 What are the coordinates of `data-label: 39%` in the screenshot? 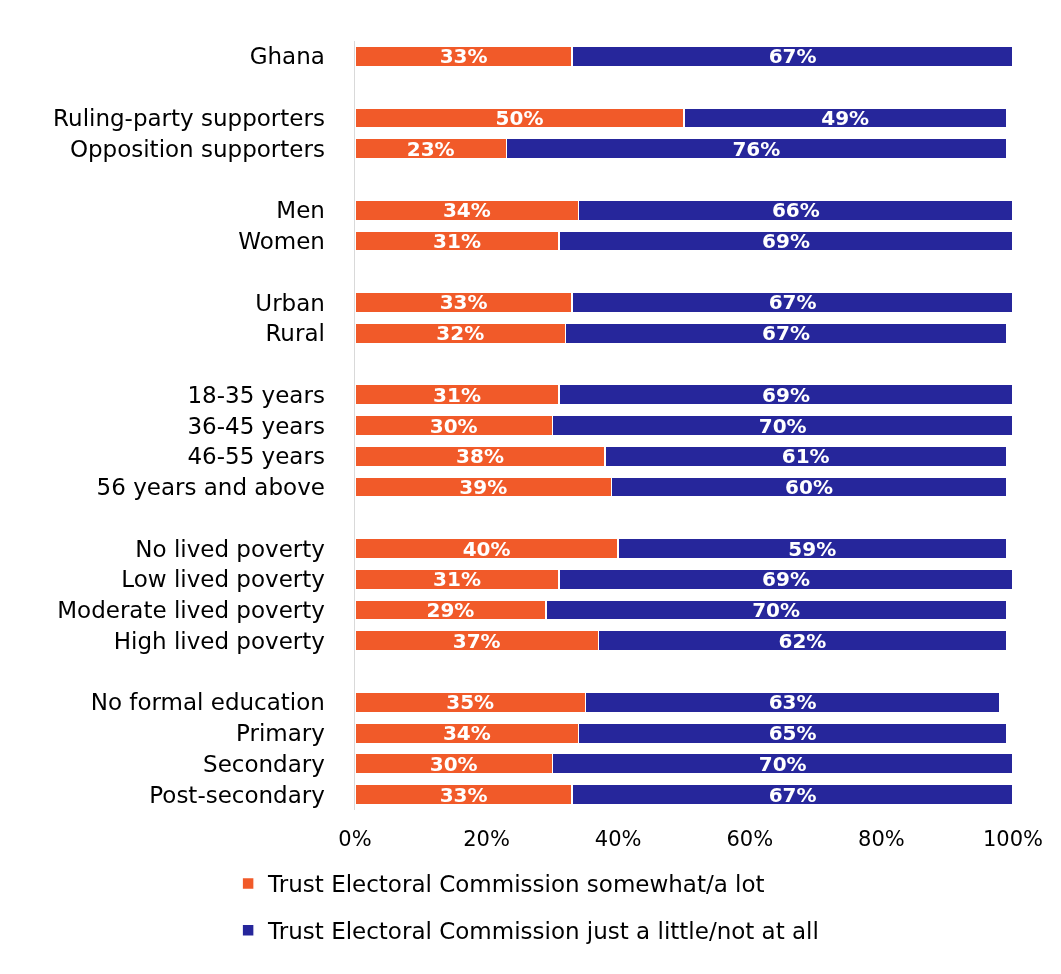 It's located at (483, 487).